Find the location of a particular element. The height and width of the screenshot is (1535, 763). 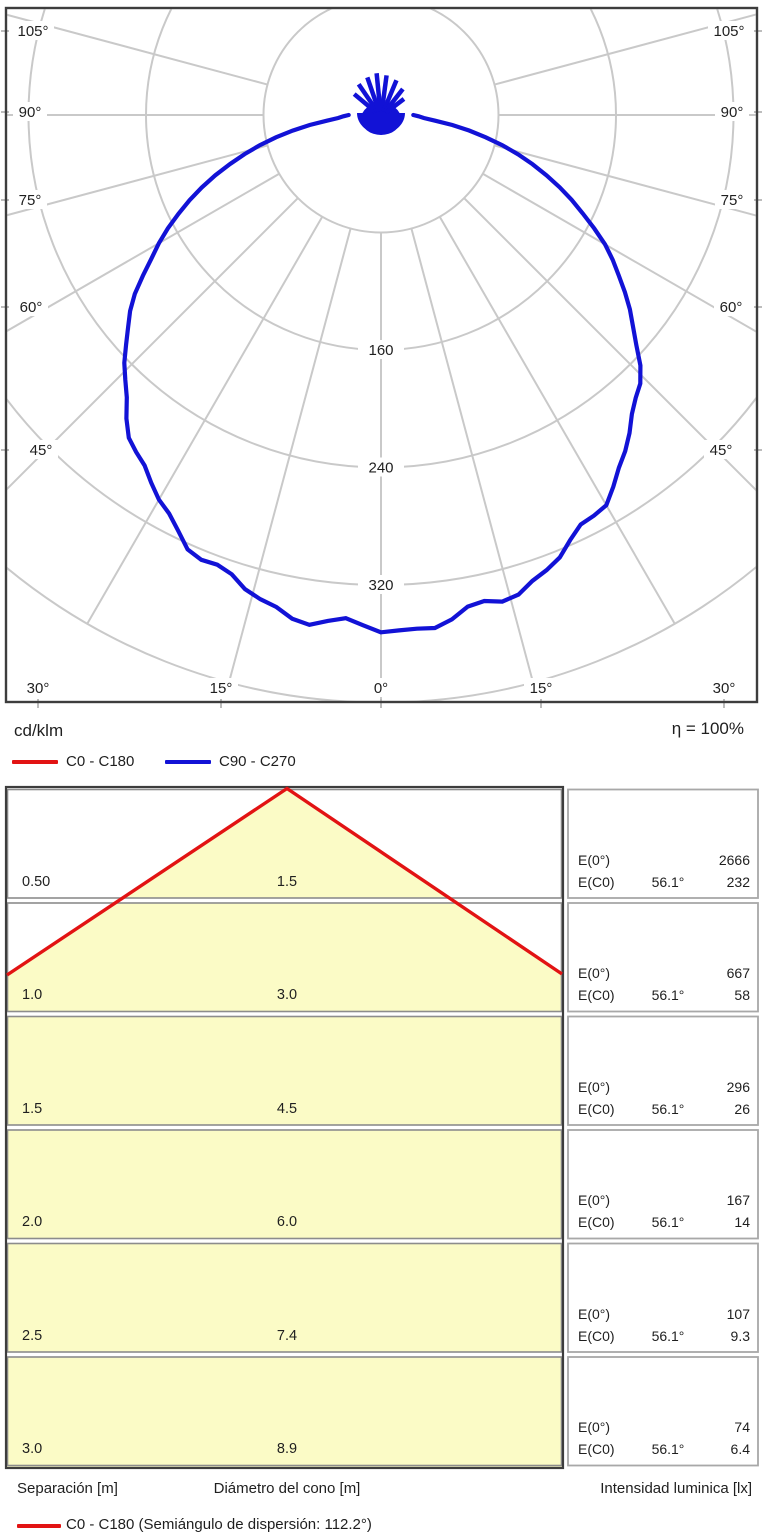

e0-value: 74 is located at coordinates (742, 1427).